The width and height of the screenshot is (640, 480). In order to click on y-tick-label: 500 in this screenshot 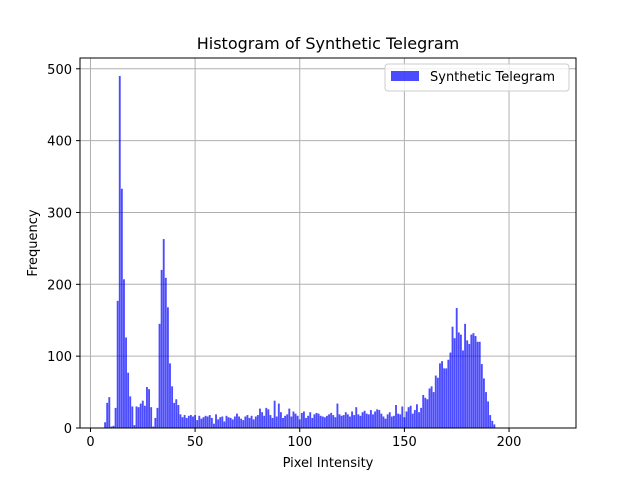, I will do `click(59, 70)`.